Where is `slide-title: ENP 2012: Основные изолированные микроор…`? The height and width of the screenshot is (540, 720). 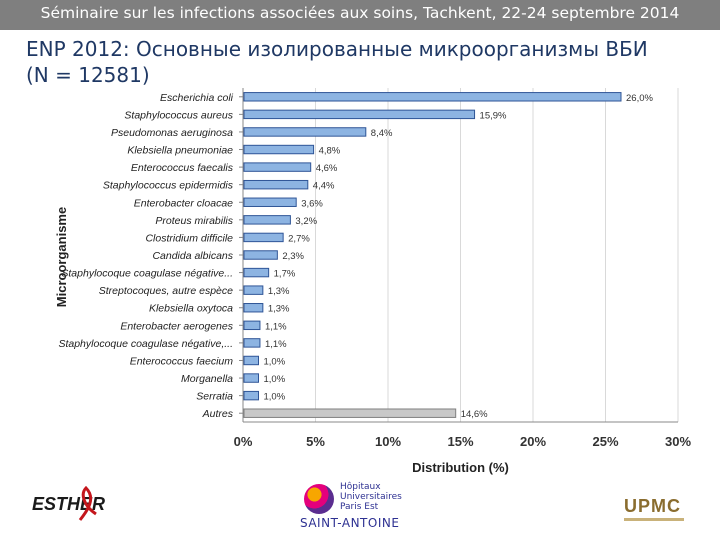
slide-title: ENP 2012: Основные изолированные микроор… is located at coordinates (337, 62).